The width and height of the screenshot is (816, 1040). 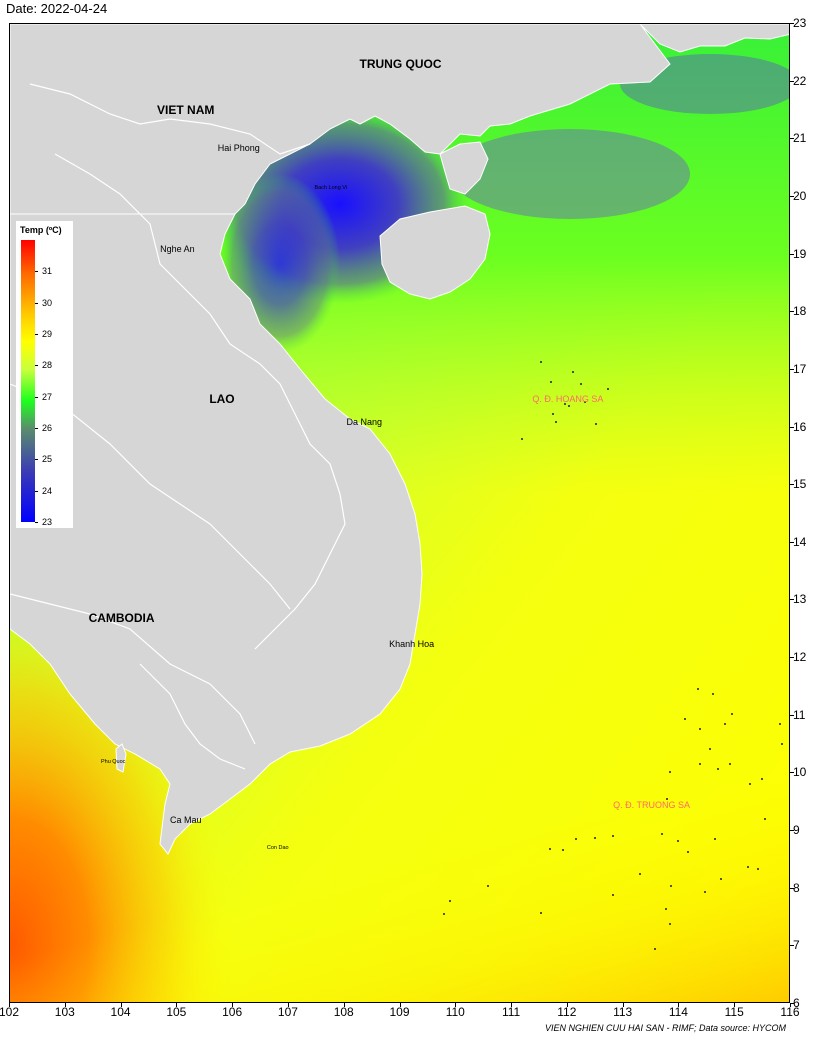 I want to click on place-label: Ca Mau, so click(x=185, y=819).